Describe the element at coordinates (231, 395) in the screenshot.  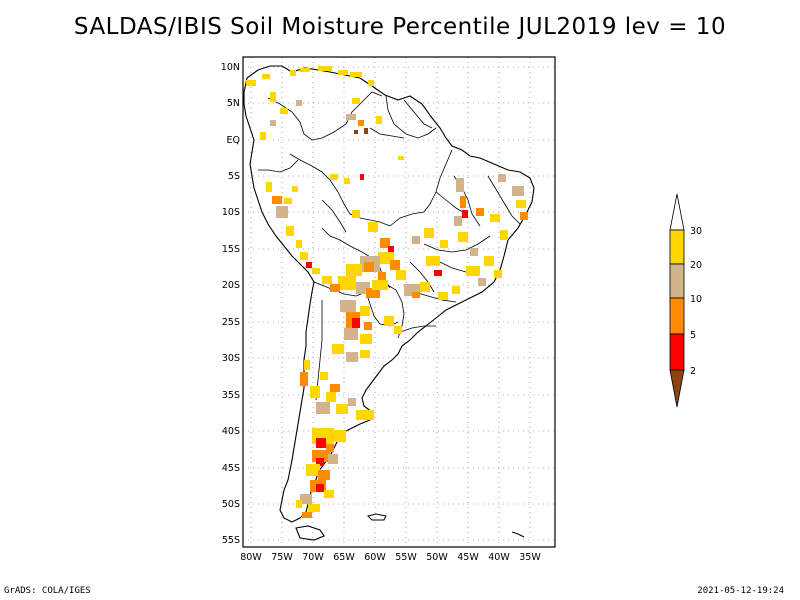
I see `lat-label-35s: 35S` at that location.